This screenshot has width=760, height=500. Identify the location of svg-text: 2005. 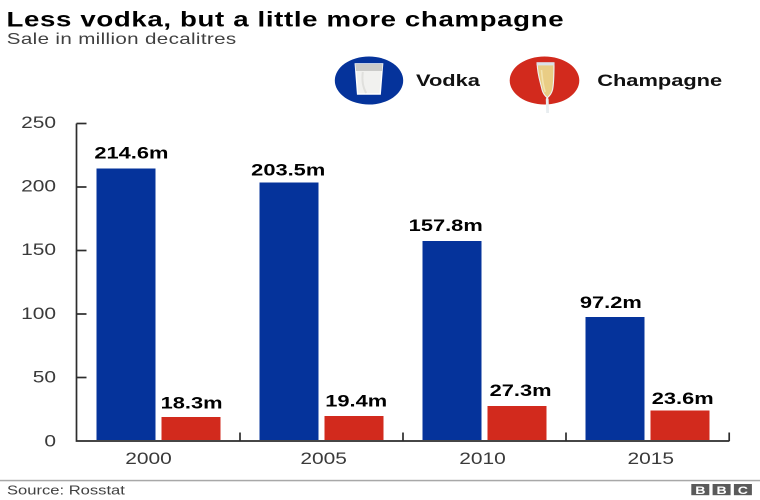
(323, 458).